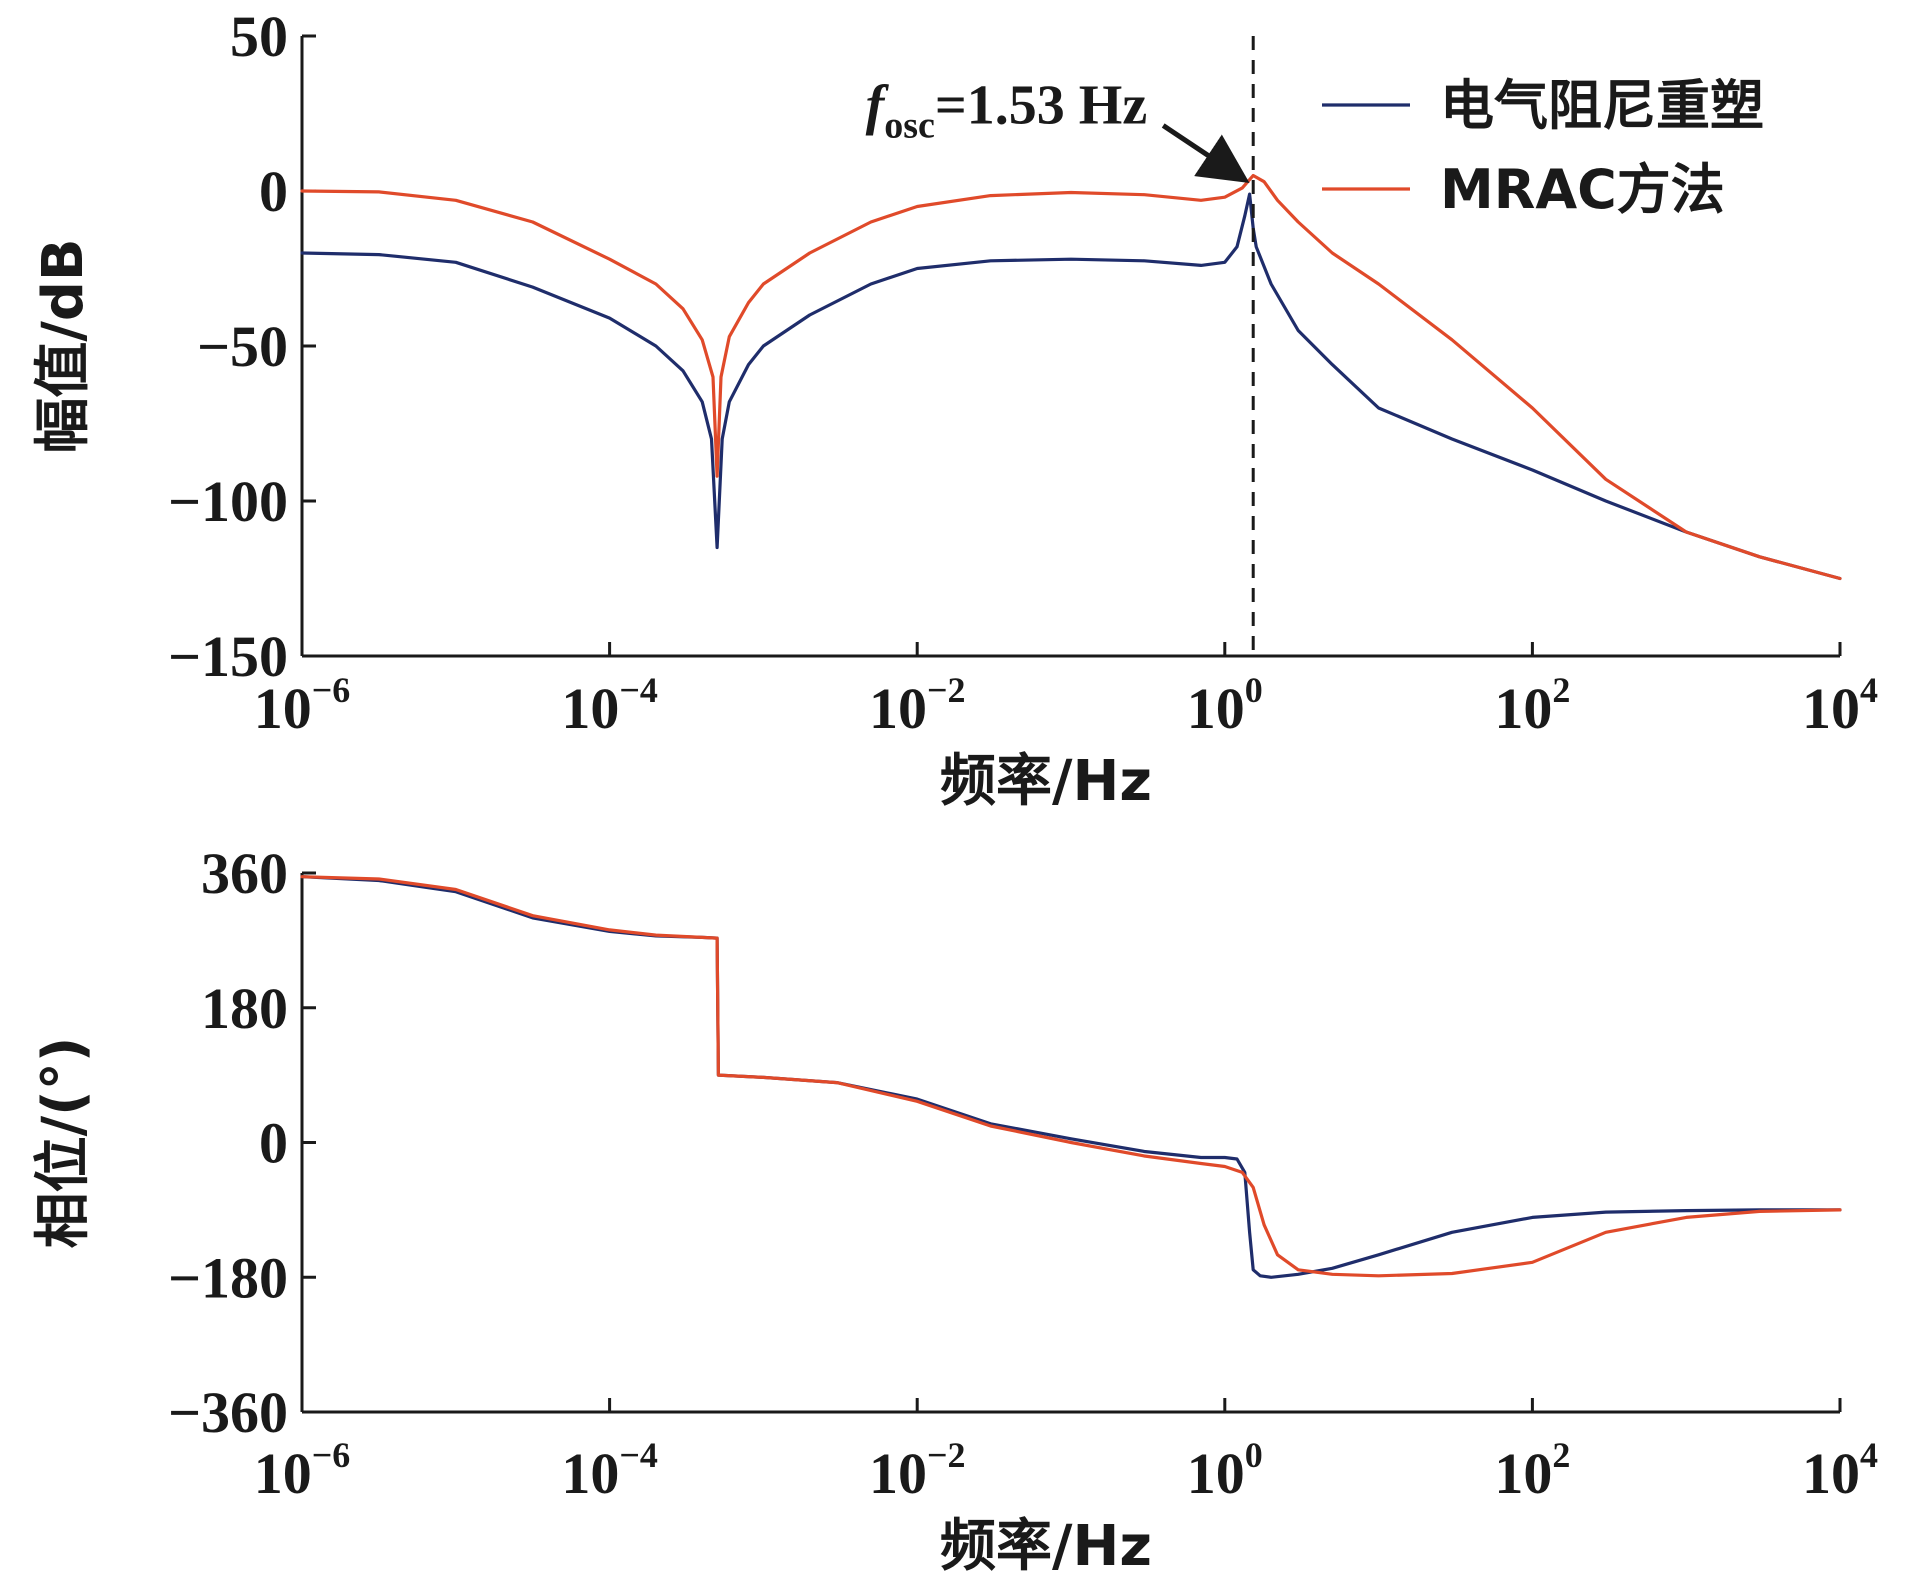  Describe the element at coordinates (63, 1143) in the screenshot. I see `y-axis-label: 相位/(°)` at that location.